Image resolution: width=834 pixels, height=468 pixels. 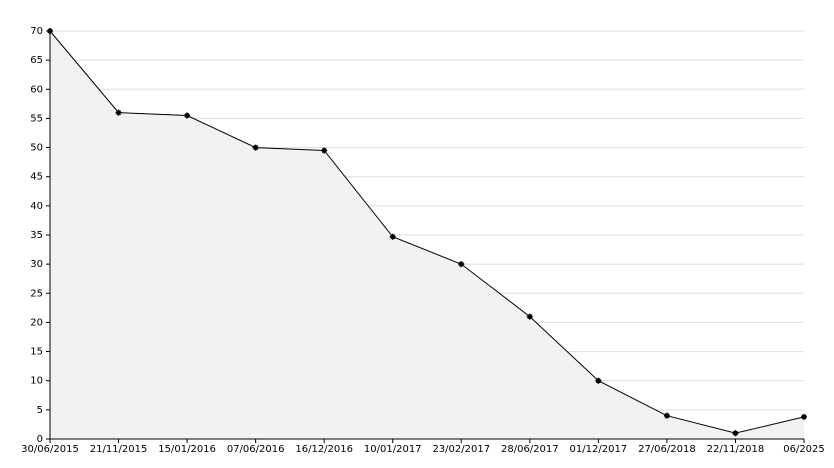 I want to click on x-tick-label: 27/06/2018, so click(x=667, y=449).